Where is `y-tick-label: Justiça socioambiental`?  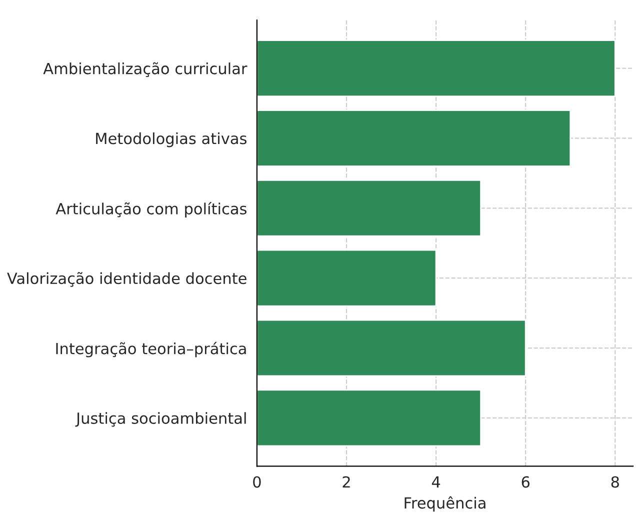 y-tick-label: Justiça socioambiental is located at coordinates (160, 419).